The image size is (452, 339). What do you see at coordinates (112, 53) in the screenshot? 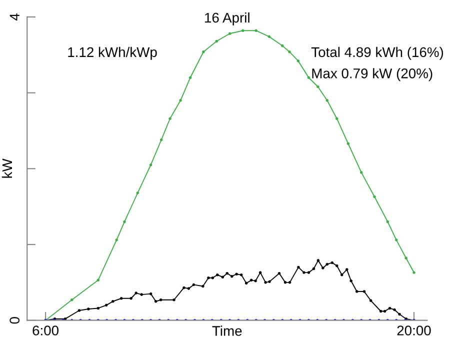
I see `annotation: 1.12 kWh/kWp` at bounding box center [112, 53].